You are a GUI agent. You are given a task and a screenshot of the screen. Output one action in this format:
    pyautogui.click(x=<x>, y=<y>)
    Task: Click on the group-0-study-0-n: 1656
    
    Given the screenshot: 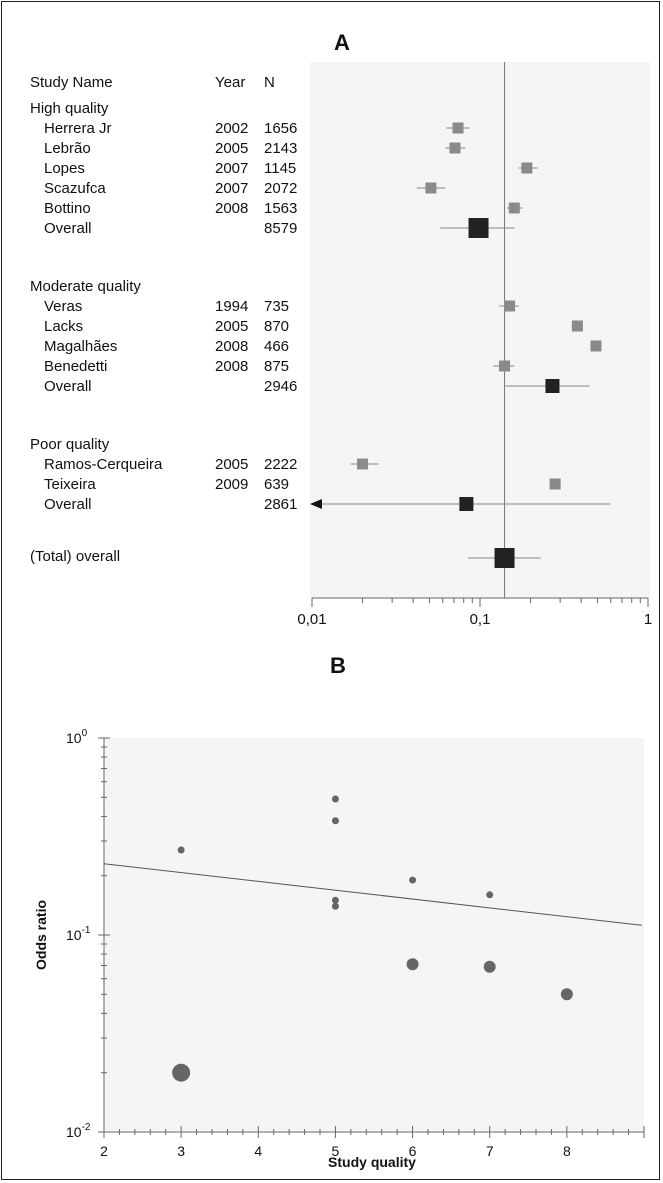 What is the action you would take?
    pyautogui.click(x=280, y=128)
    